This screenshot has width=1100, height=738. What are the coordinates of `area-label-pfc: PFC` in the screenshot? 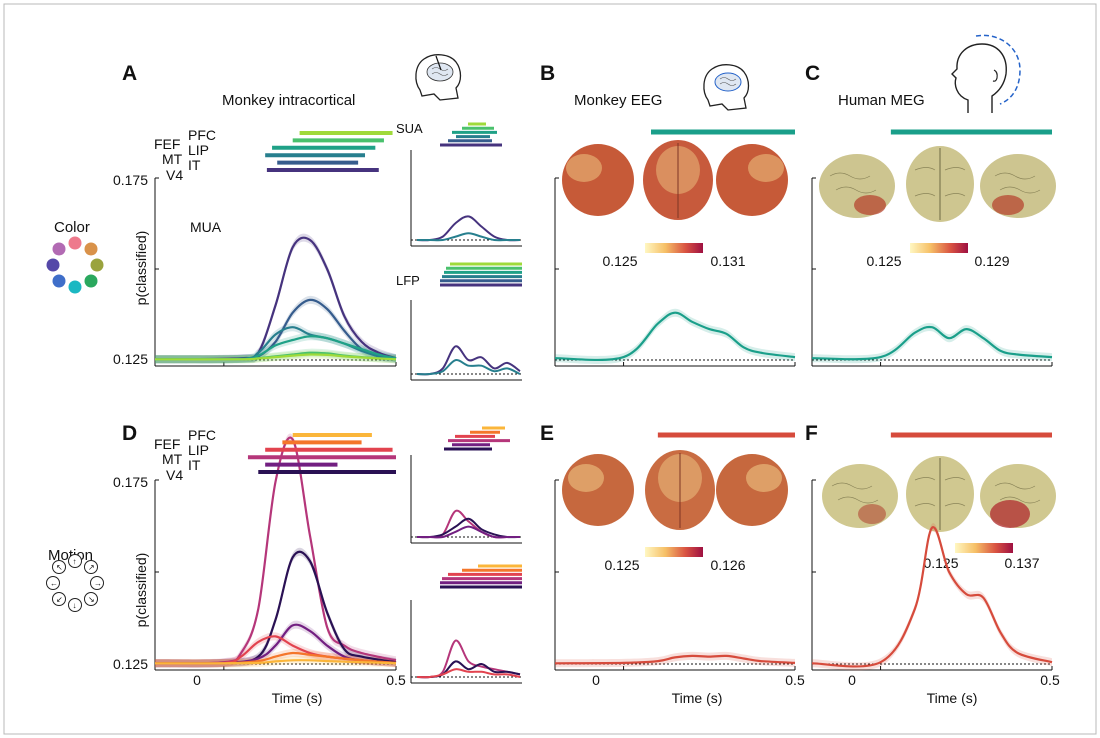 It's located at (202, 135).